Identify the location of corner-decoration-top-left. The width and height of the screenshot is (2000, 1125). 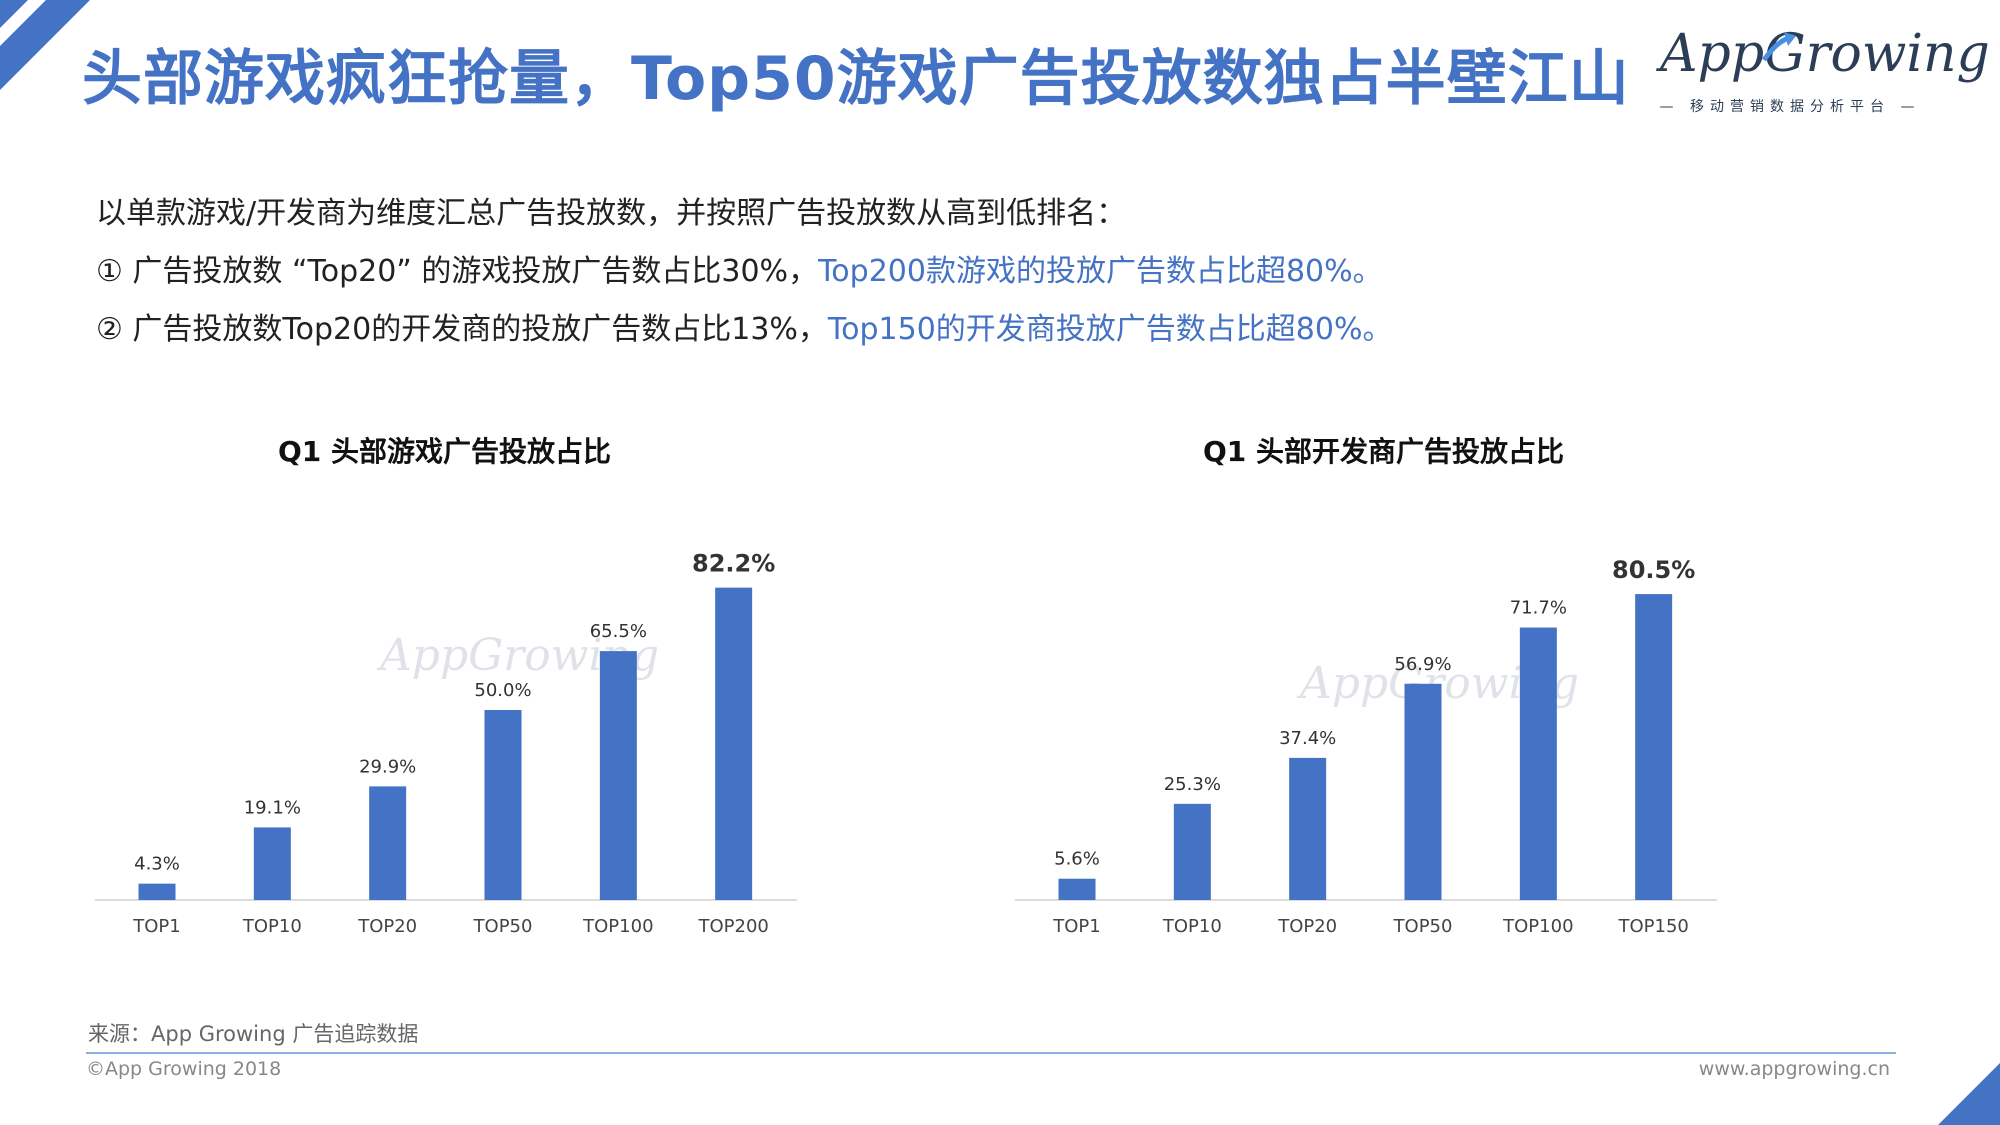
(45, 45).